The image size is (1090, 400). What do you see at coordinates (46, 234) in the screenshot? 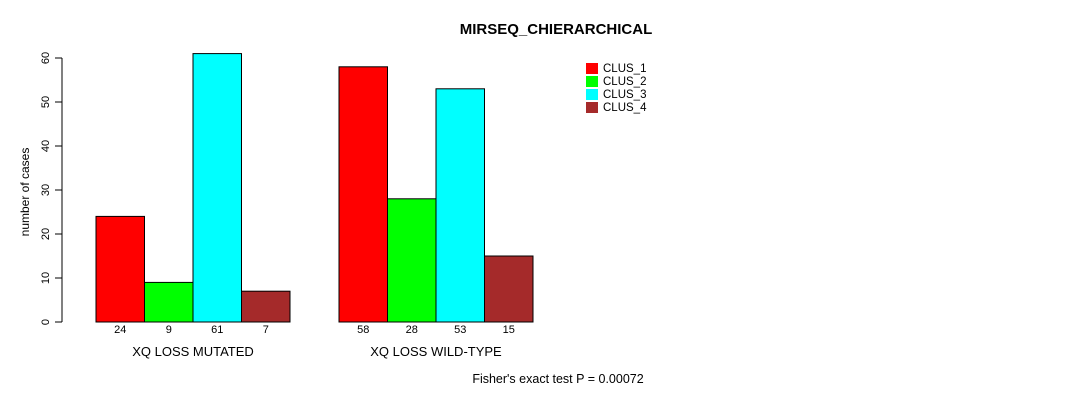
I see `y-axis-tick-label: 20` at bounding box center [46, 234].